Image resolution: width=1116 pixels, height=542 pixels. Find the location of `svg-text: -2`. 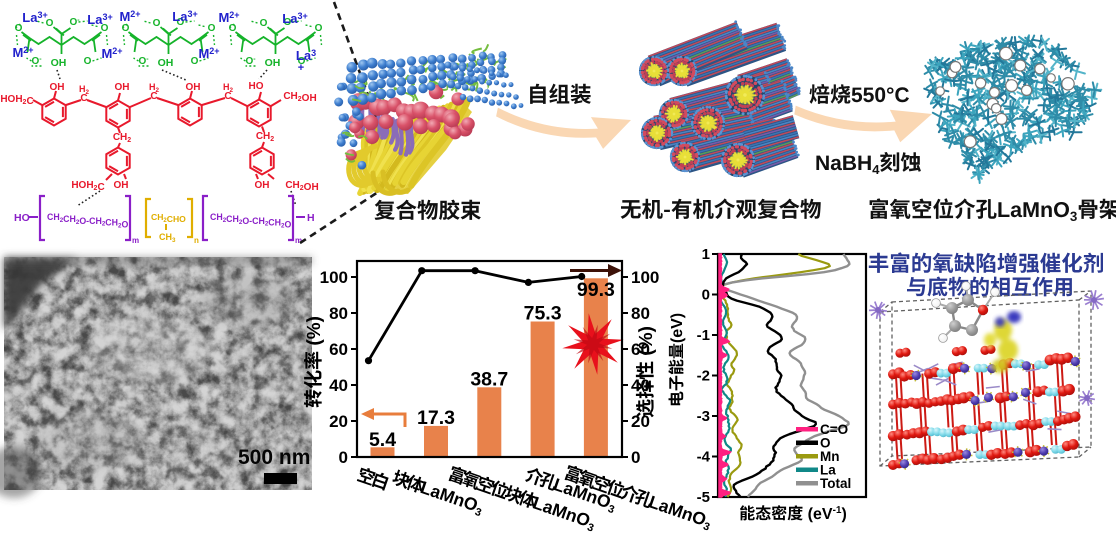

svg-text: -2 is located at coordinates (703, 376).